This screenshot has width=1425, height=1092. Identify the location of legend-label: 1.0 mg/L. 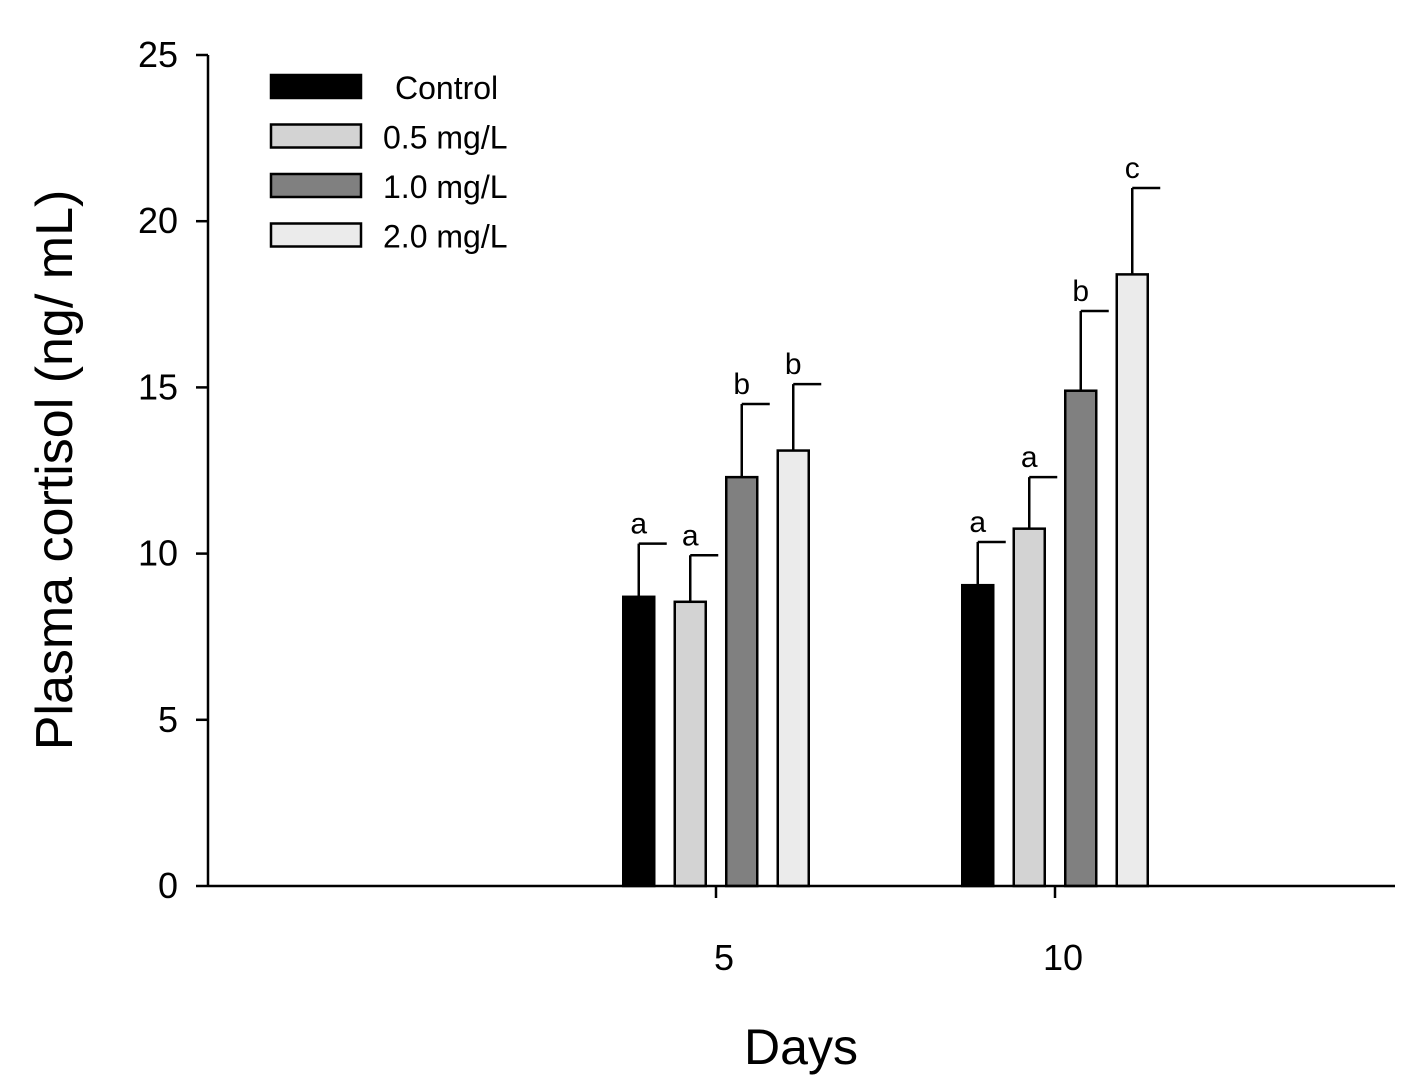
(445, 187).